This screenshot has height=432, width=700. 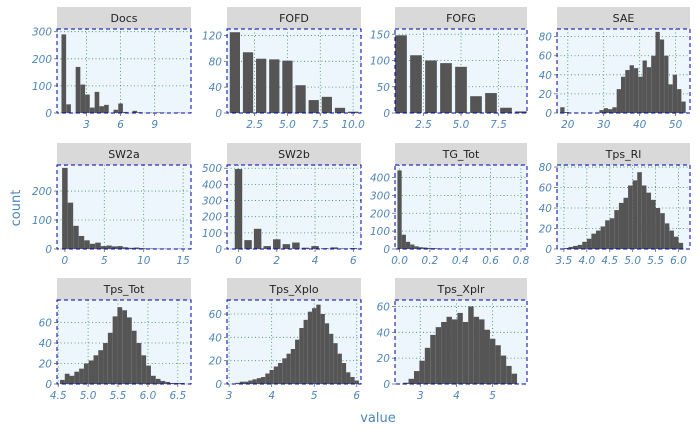 What do you see at coordinates (546, 95) in the screenshot?
I see `y-tick-label: 20` at bounding box center [546, 95].